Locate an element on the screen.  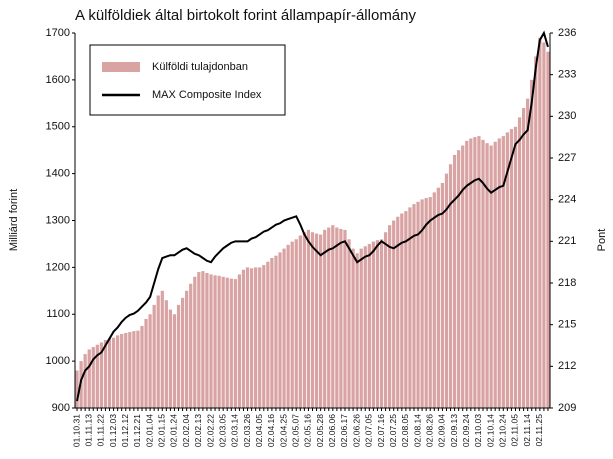
x-tick-label: 02.02.22 is located at coordinates (210, 430).